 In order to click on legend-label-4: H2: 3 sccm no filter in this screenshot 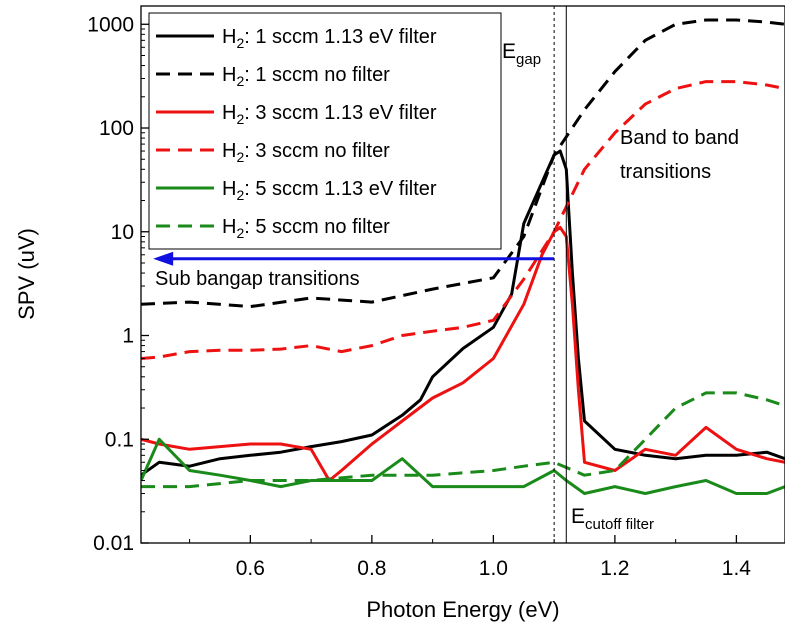, I will do `click(306, 152)`.